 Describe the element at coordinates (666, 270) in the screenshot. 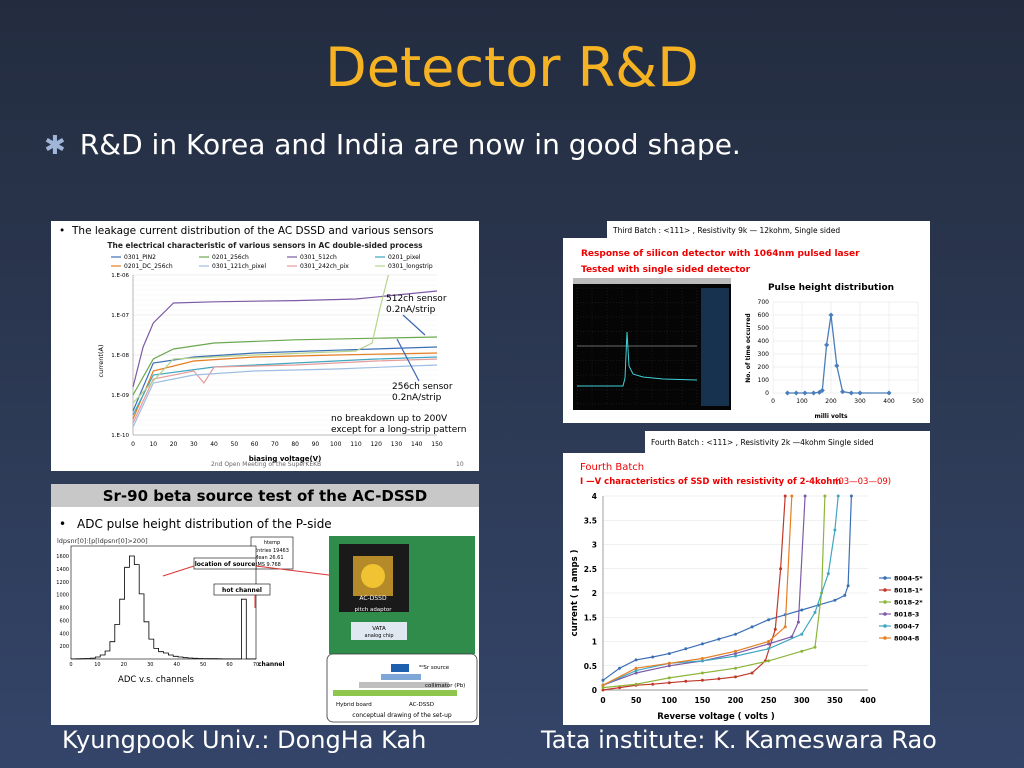

I see `laser-test-title: Tested with single sided detector` at that location.